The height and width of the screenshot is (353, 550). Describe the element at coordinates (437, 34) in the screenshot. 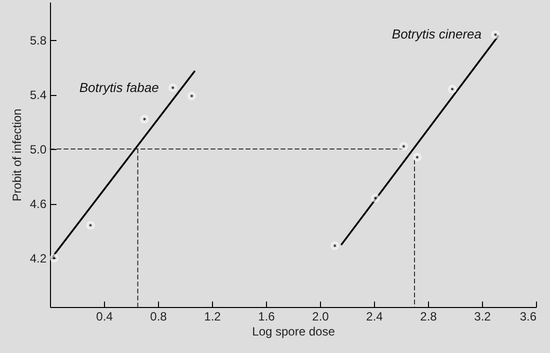

I see `annotation: Botrytis cinerea` at that location.